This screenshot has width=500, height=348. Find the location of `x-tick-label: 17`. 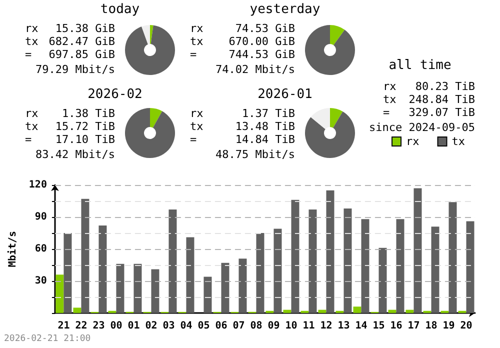

x-tick-label: 17 is located at coordinates (414, 326).